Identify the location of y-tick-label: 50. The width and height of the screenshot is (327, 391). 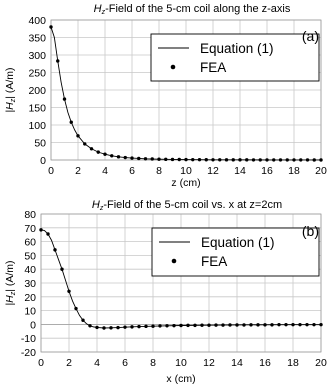
(30, 256).